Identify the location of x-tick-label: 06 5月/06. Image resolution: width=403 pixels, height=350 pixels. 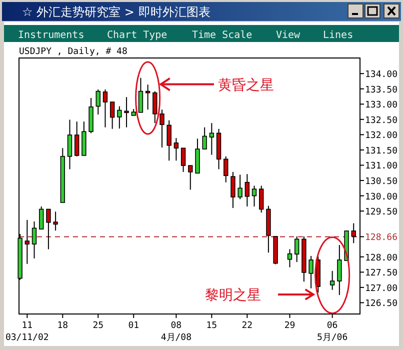
(332, 332).